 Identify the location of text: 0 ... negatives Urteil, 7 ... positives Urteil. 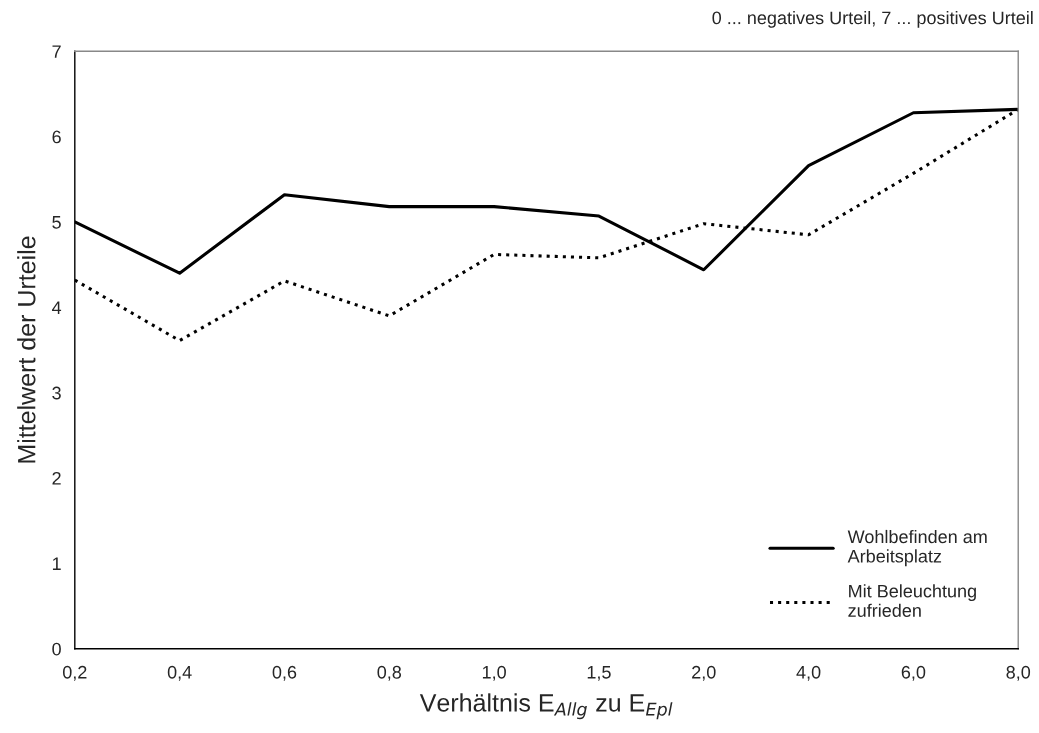
(872, 19).